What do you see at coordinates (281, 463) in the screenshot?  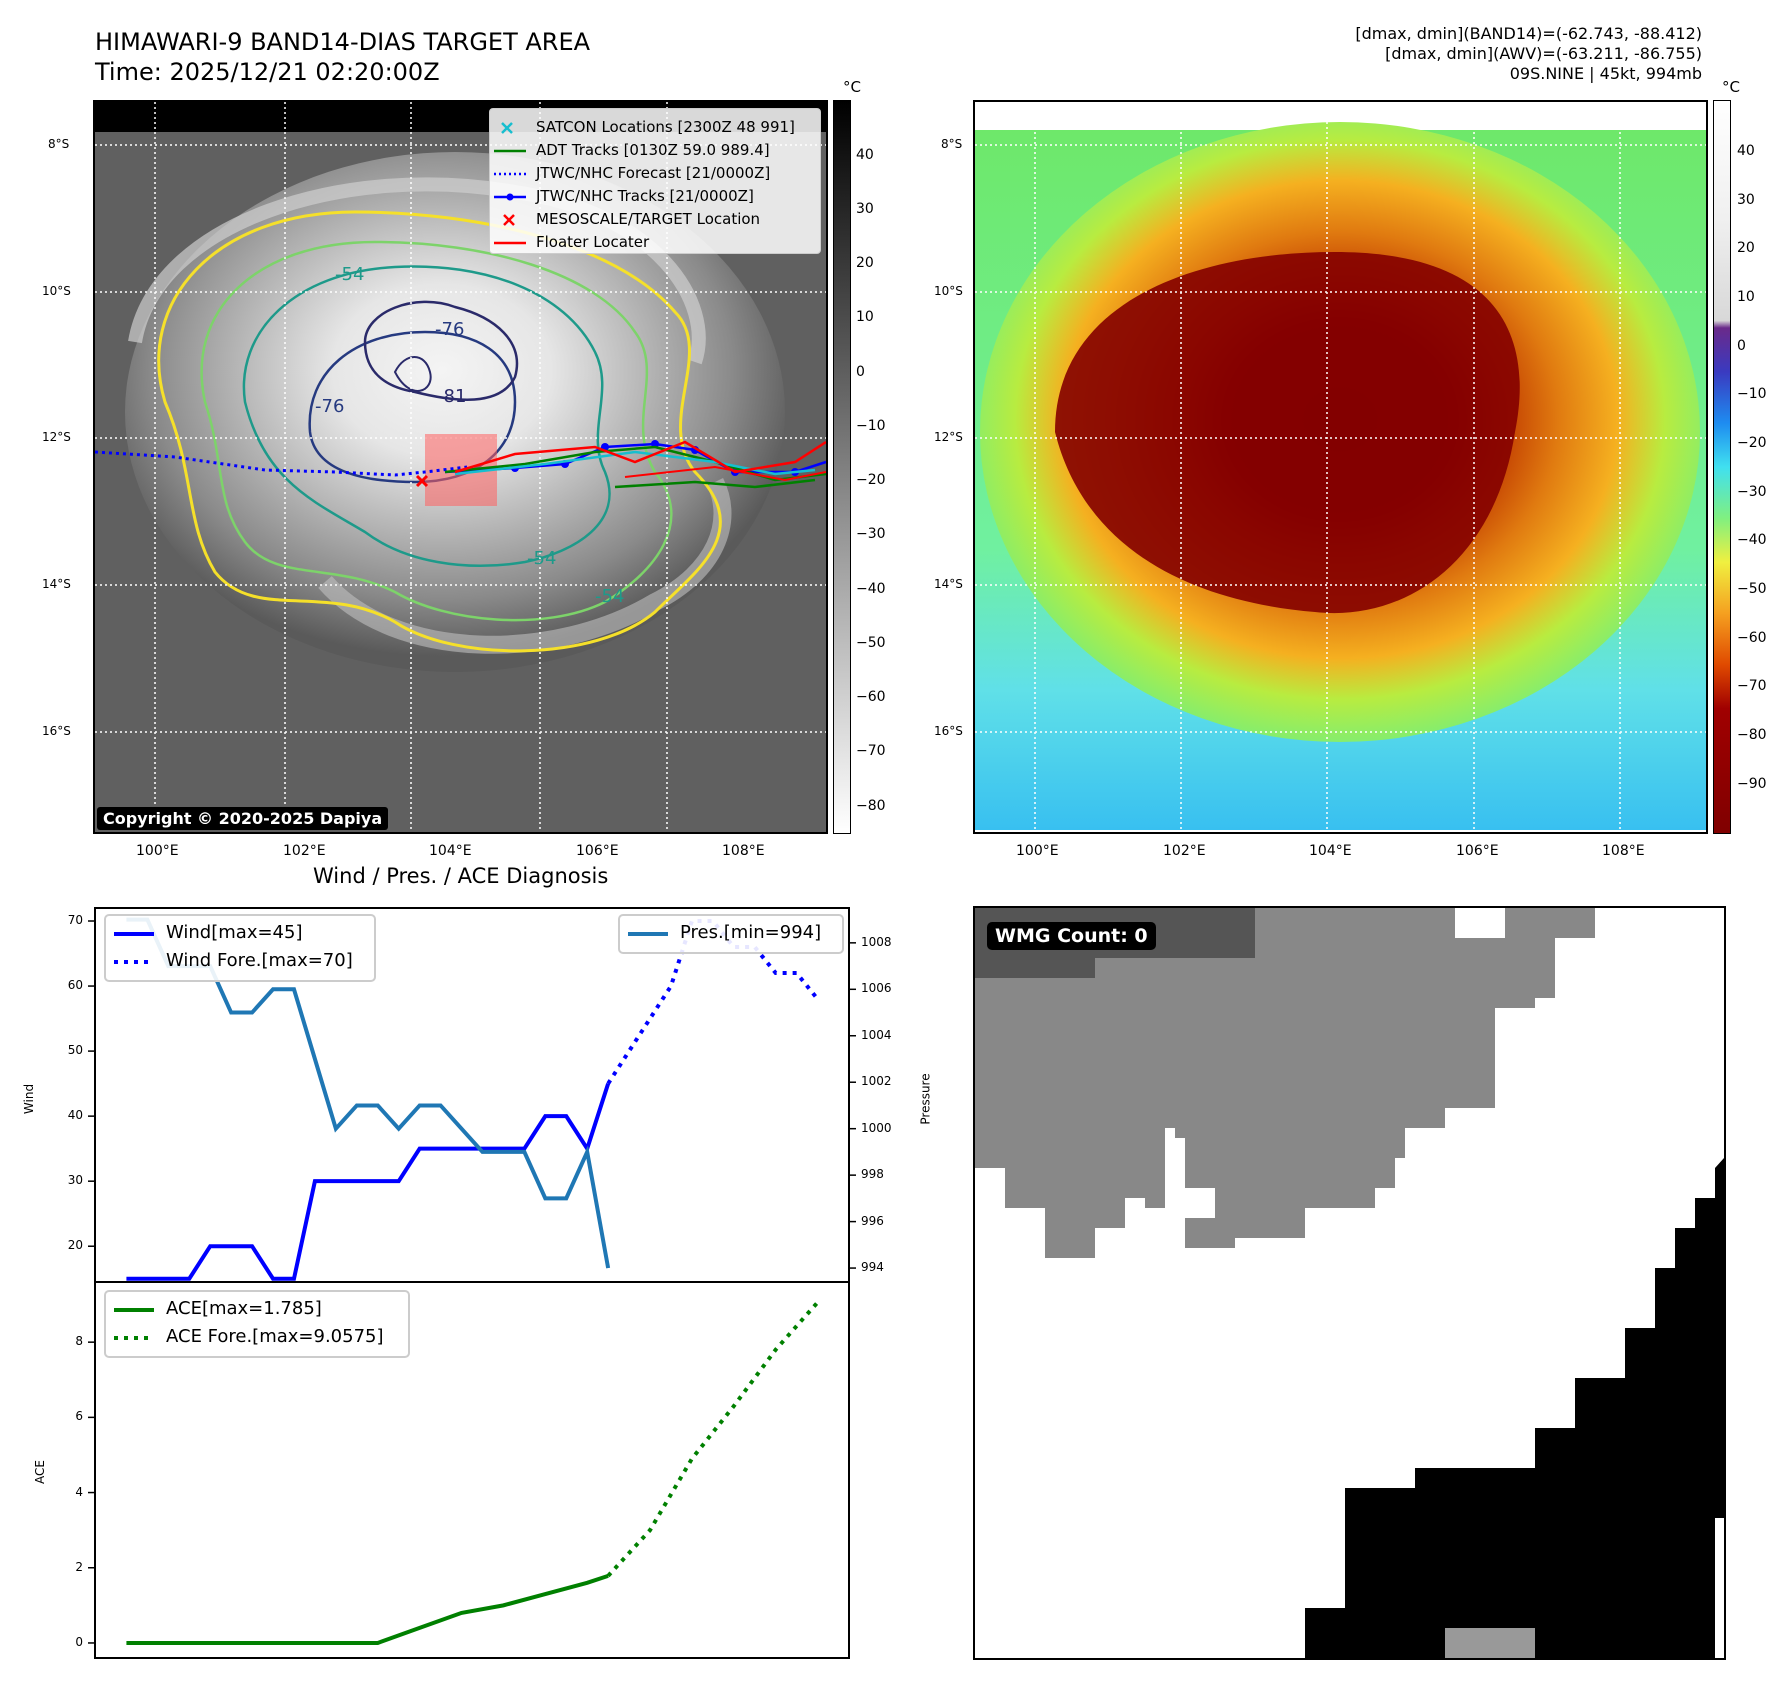 I see `jtwc-forecast-track` at bounding box center [281, 463].